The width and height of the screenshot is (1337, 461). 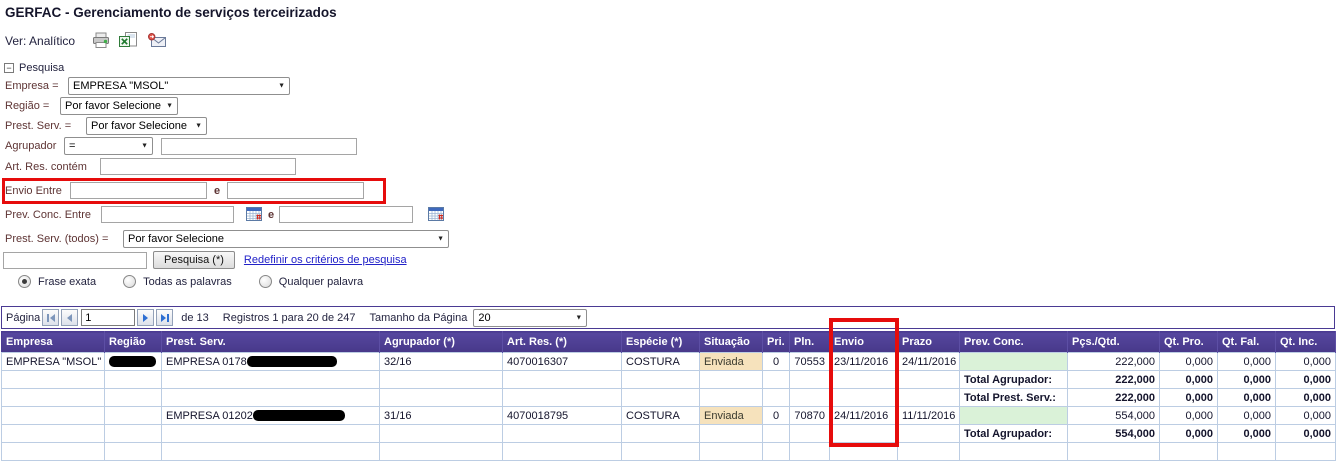 What do you see at coordinates (42, 68) in the screenshot?
I see `search-section-label: Pesquisa` at bounding box center [42, 68].